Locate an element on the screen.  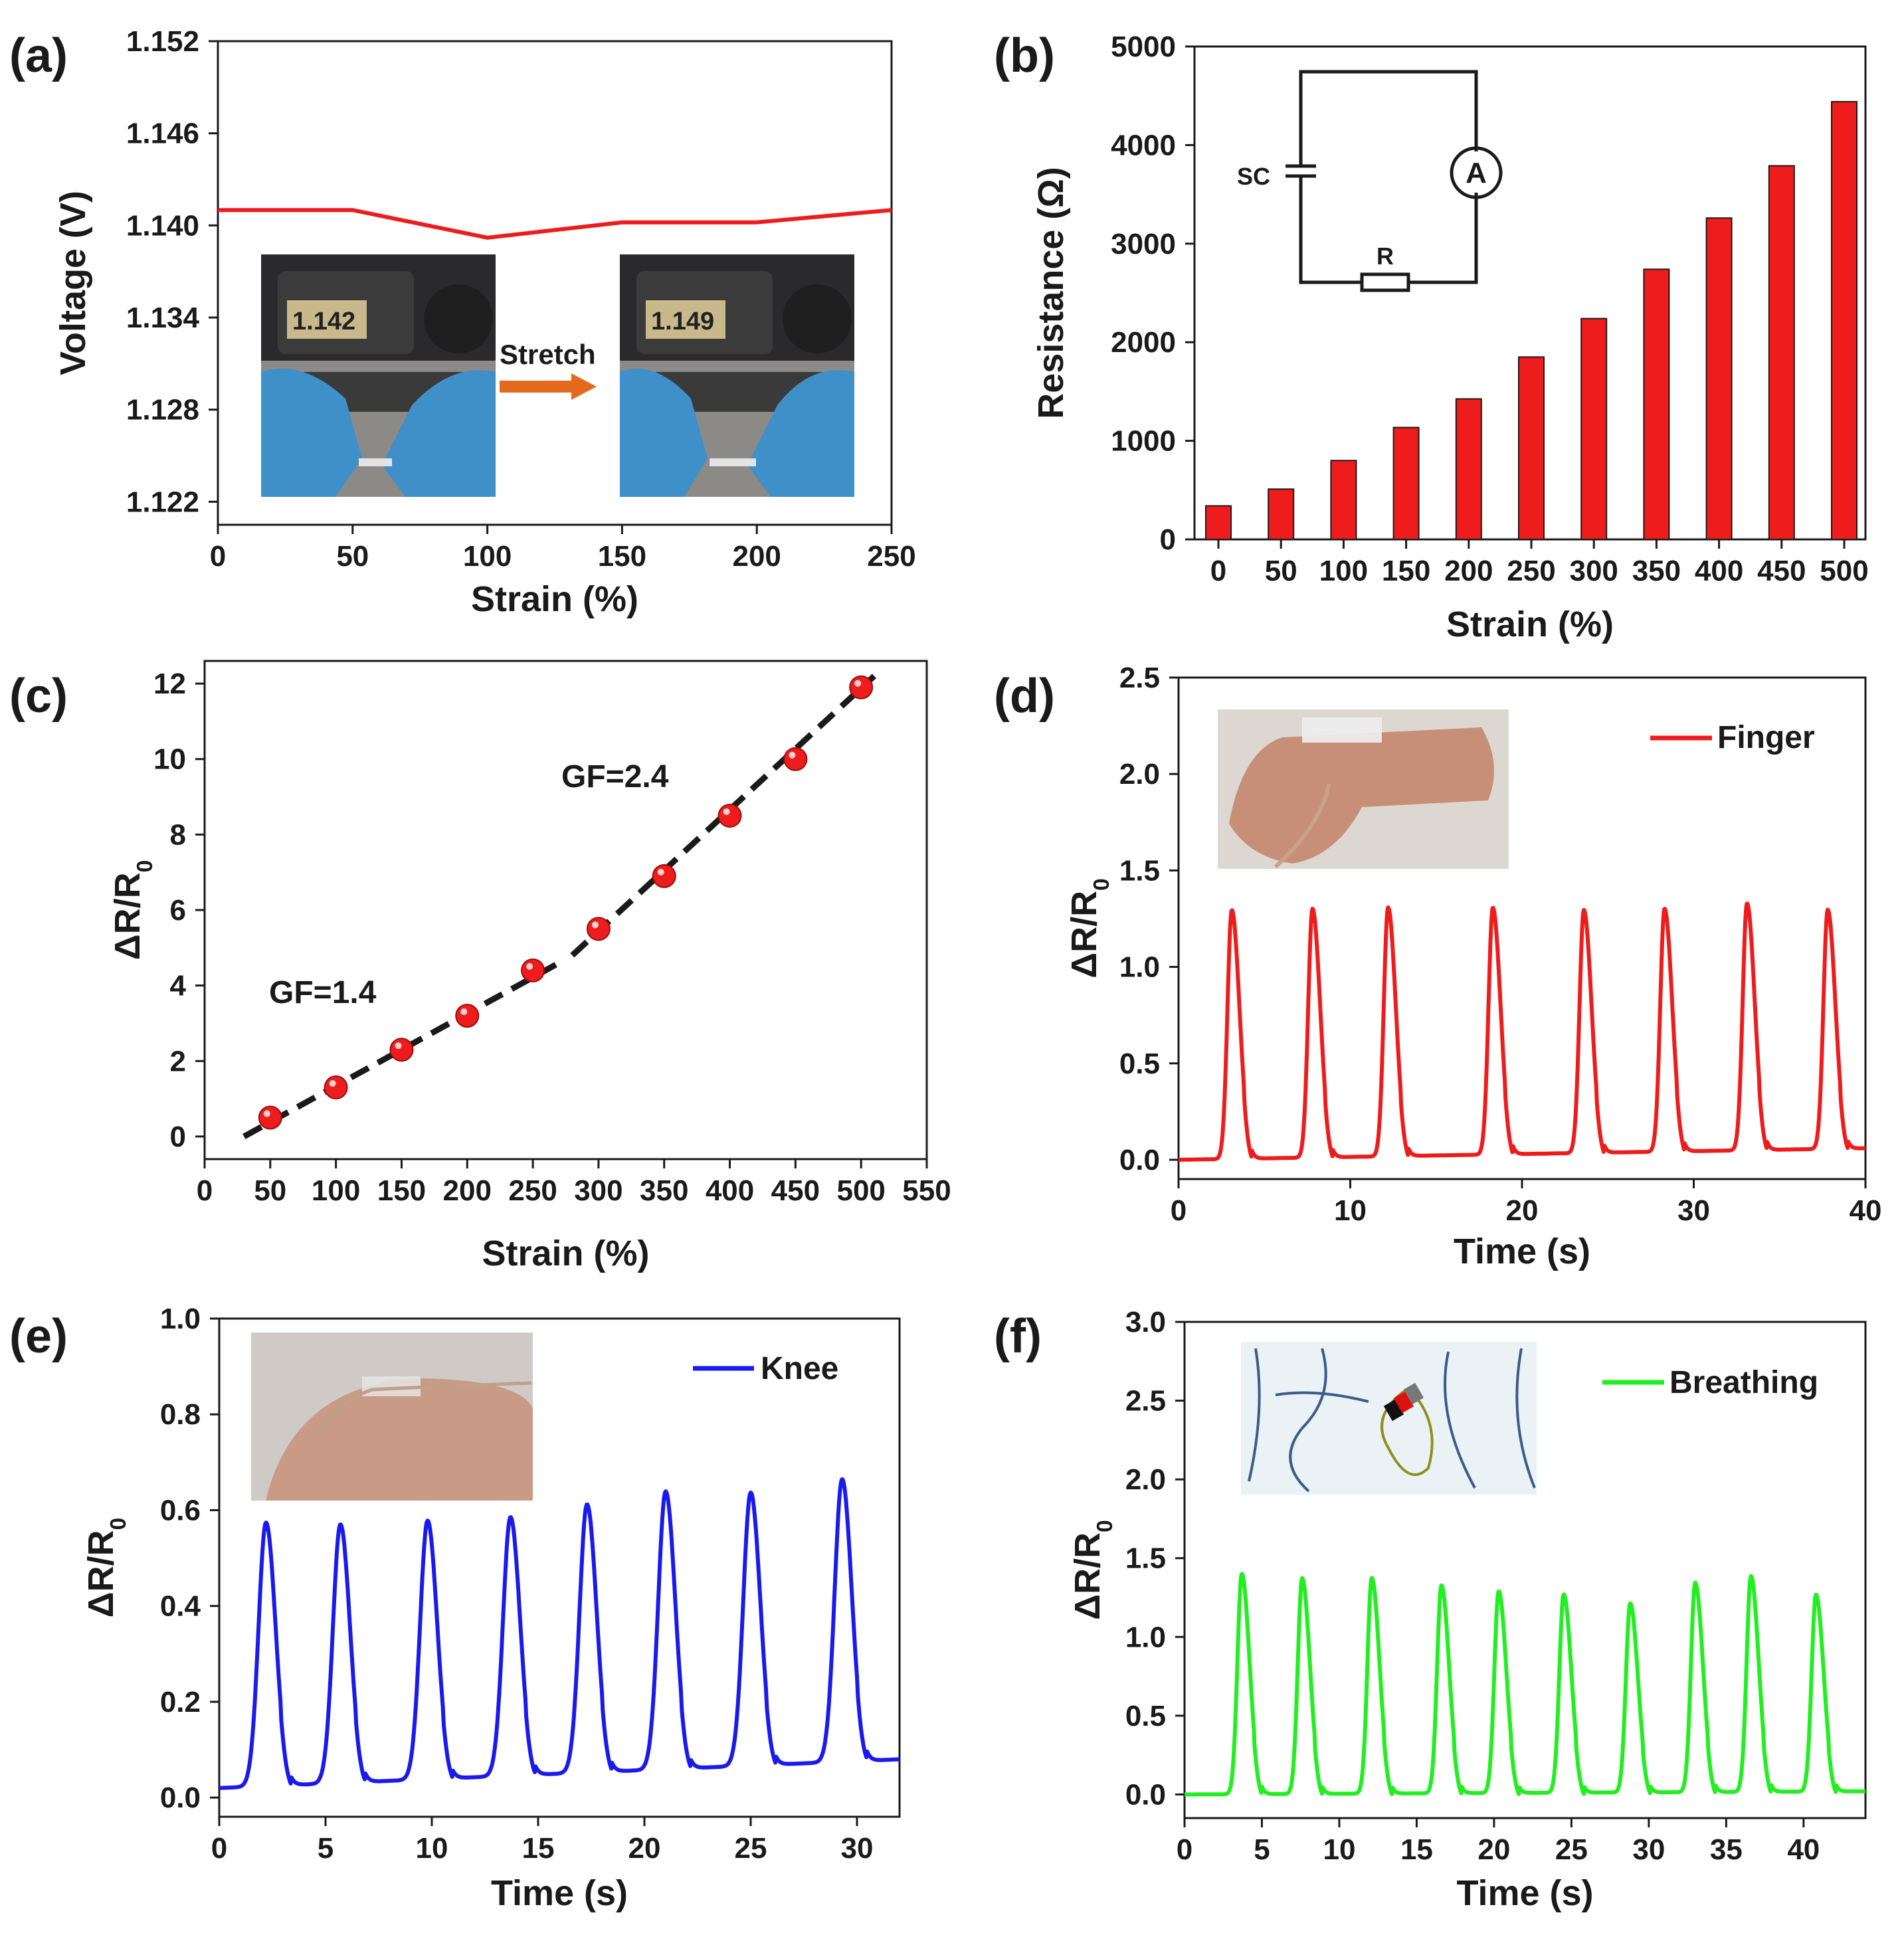
x-tick-label-b-9: 450 is located at coordinates (1782, 571).